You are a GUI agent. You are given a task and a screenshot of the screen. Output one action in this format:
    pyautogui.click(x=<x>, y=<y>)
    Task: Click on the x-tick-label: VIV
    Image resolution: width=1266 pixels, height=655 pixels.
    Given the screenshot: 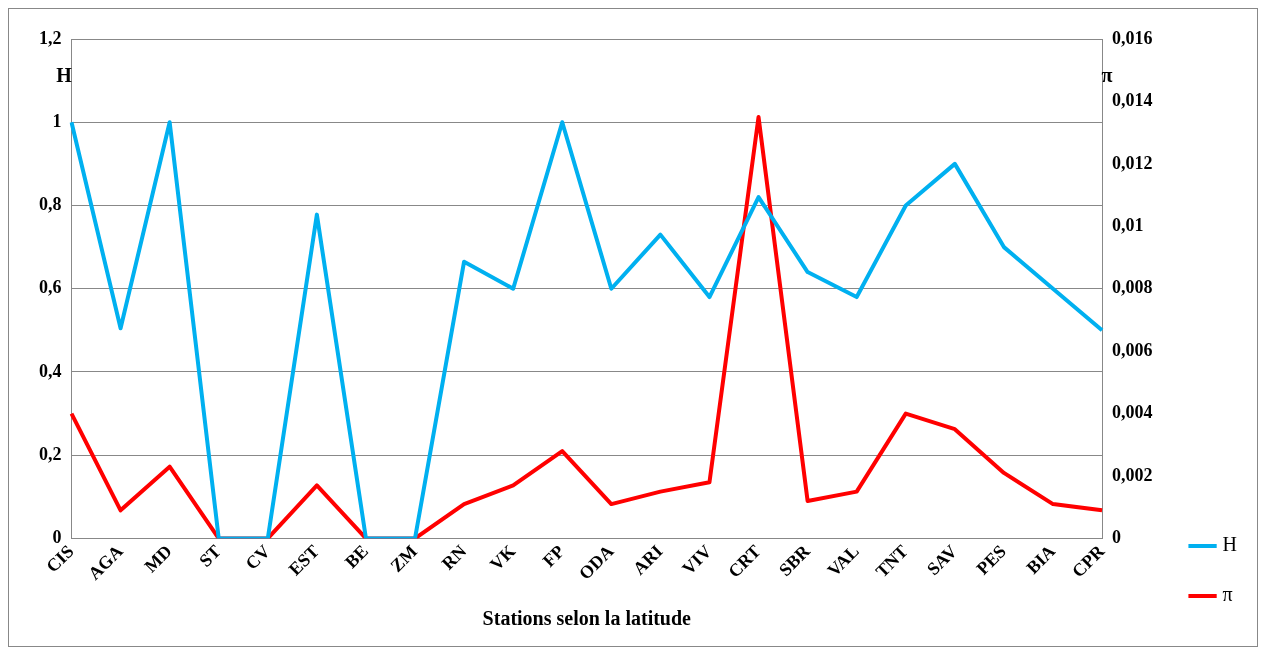 What is the action you would take?
    pyautogui.click(x=697, y=560)
    